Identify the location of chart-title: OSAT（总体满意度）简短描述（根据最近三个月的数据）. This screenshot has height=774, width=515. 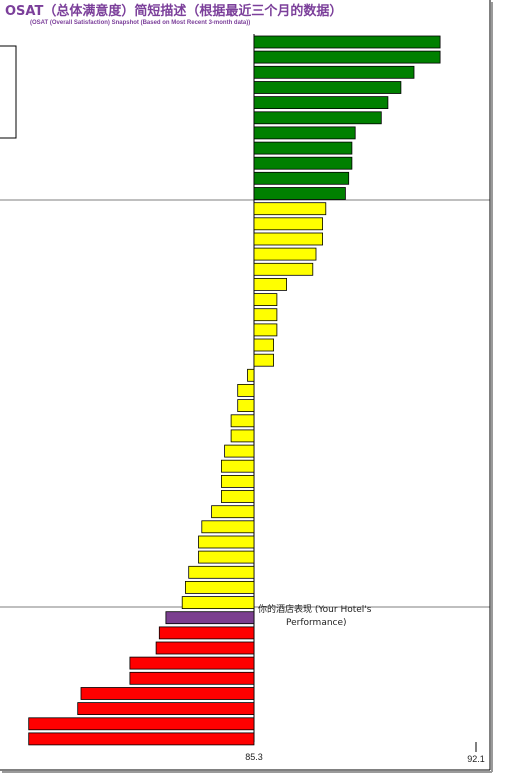
(174, 11).